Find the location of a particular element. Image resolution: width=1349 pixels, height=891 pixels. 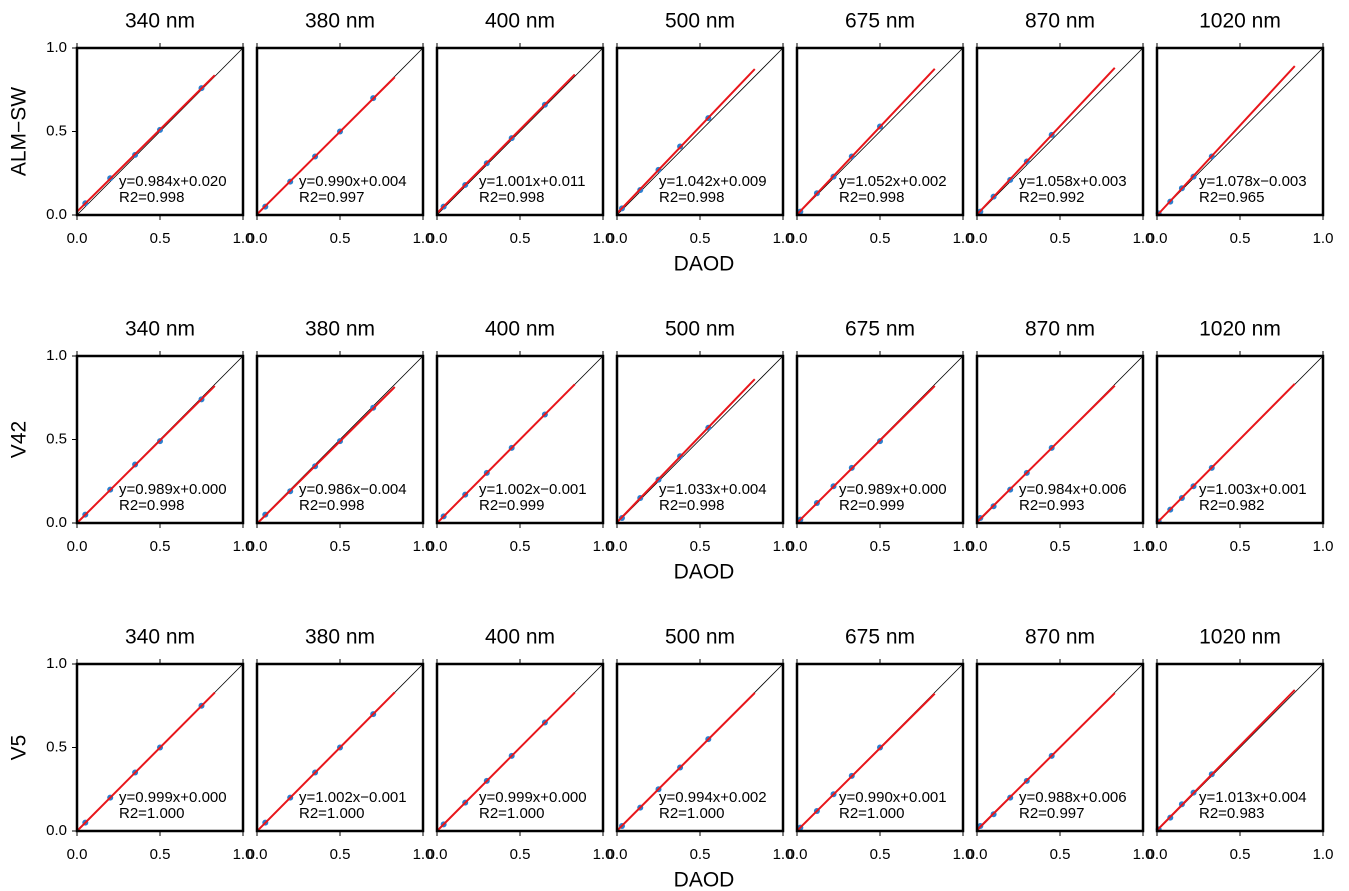

fit-equation: y=1.033x+0.004 is located at coordinates (713, 489).